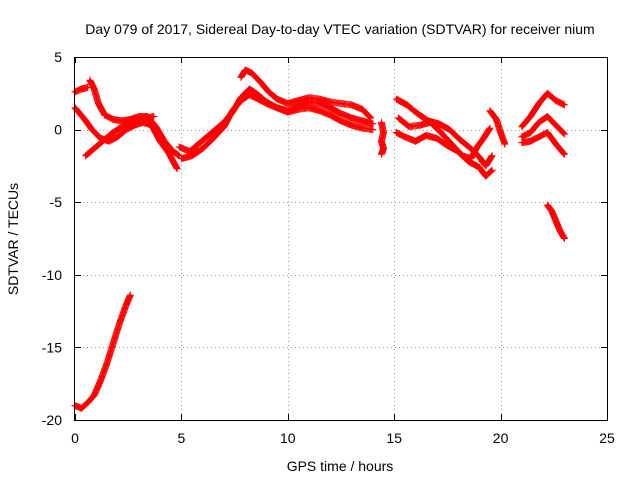  What do you see at coordinates (120, 136) in the screenshot?
I see `series-track-d` at bounding box center [120, 136].